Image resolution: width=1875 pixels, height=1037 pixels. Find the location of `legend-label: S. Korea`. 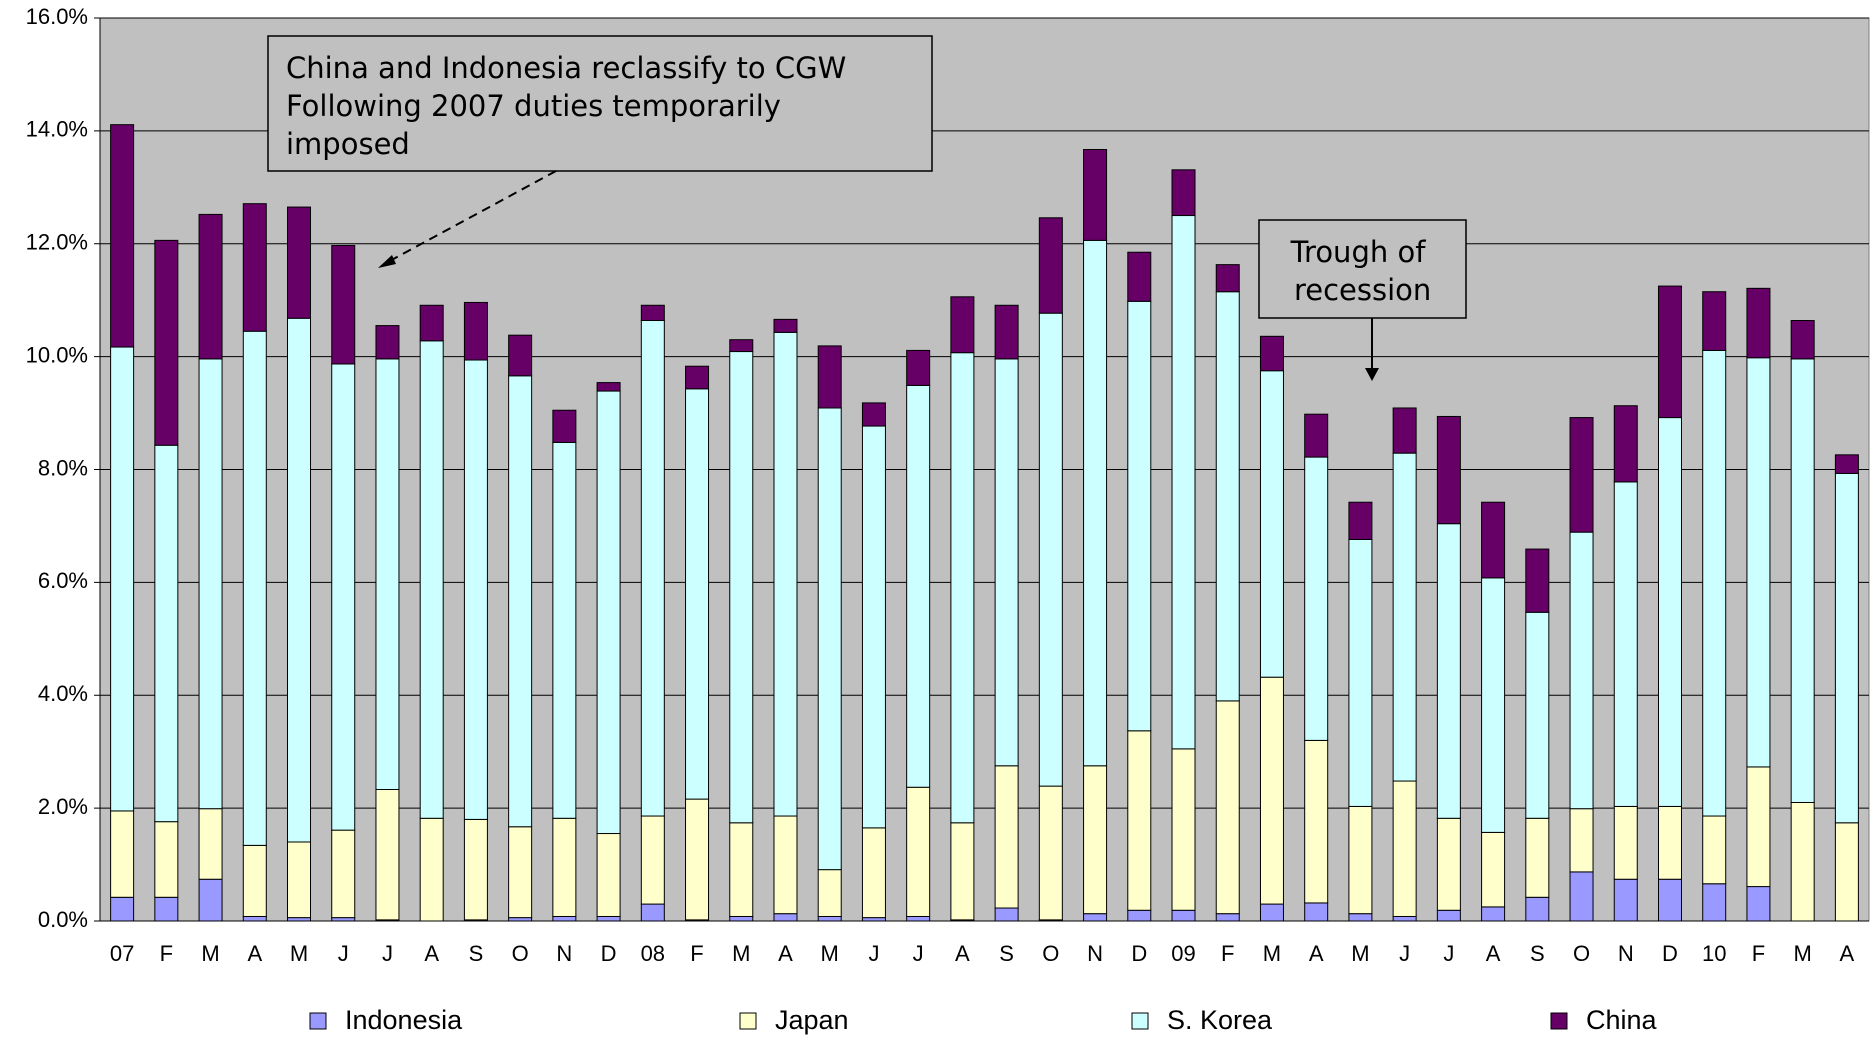

legend-label: S. Korea is located at coordinates (1220, 1020).